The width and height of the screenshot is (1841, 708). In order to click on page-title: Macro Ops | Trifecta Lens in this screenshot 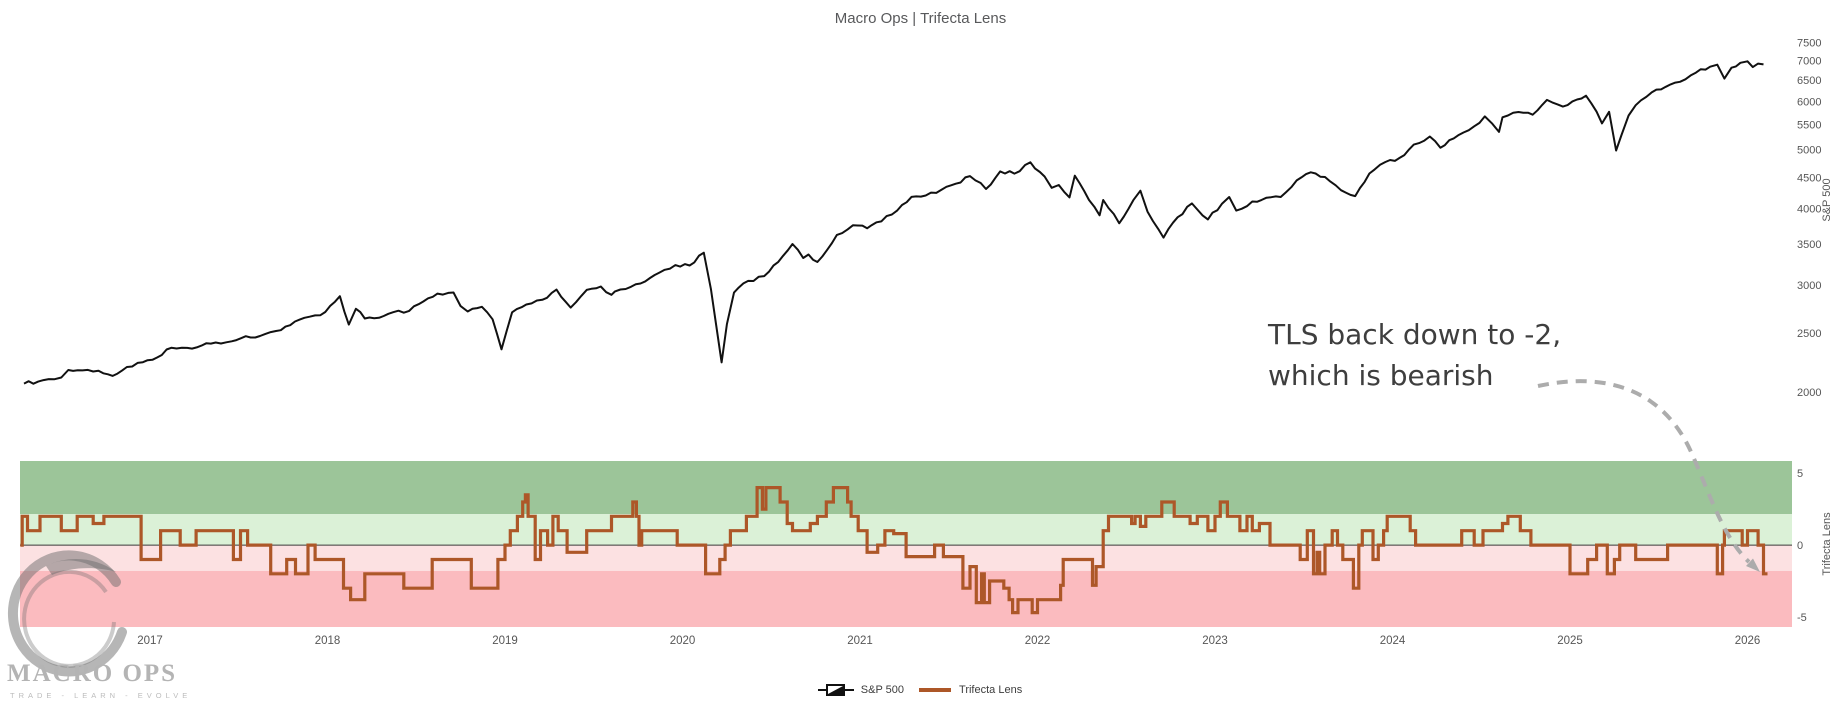, I will do `click(920, 18)`.